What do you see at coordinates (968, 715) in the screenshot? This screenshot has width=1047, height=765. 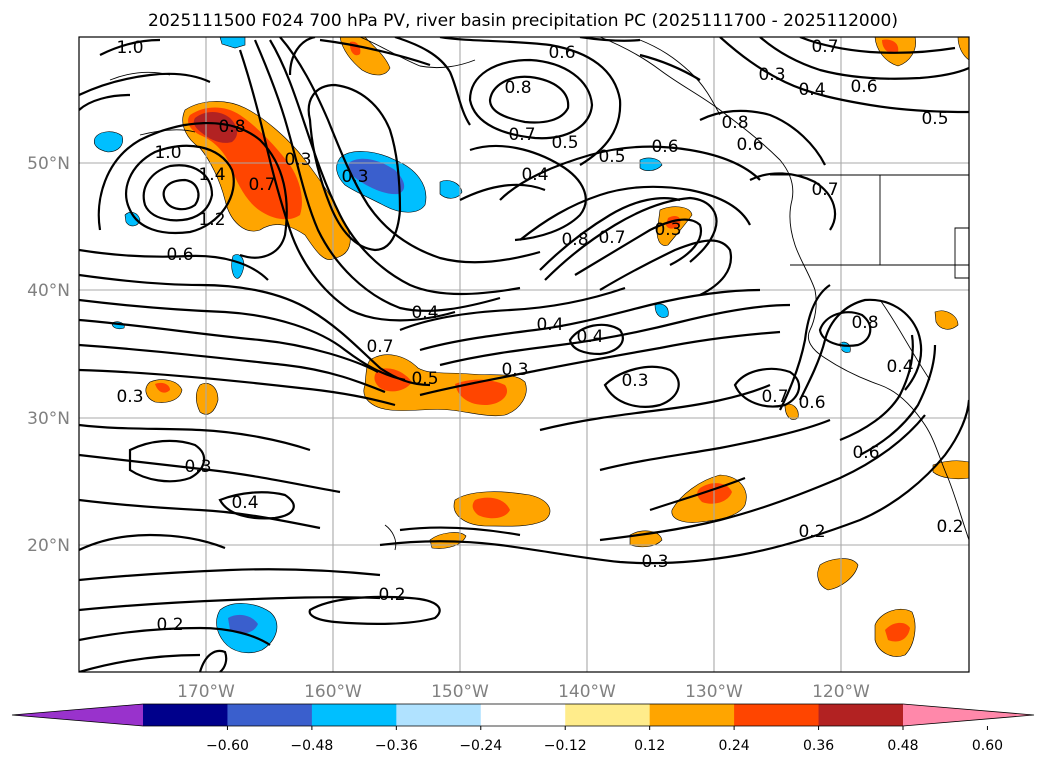 I see `colorbar-extend-max` at bounding box center [968, 715].